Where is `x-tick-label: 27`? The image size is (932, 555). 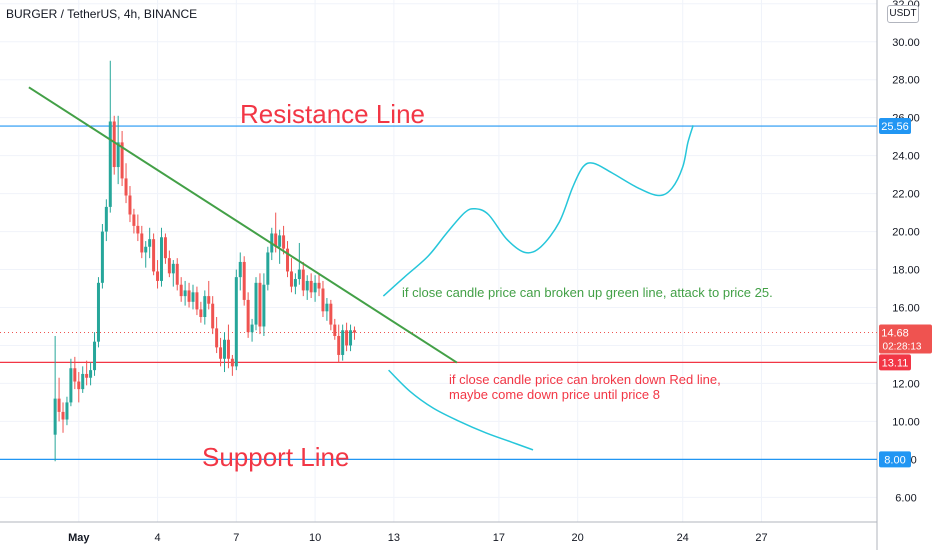
x-tick-label: 27 is located at coordinates (761, 538).